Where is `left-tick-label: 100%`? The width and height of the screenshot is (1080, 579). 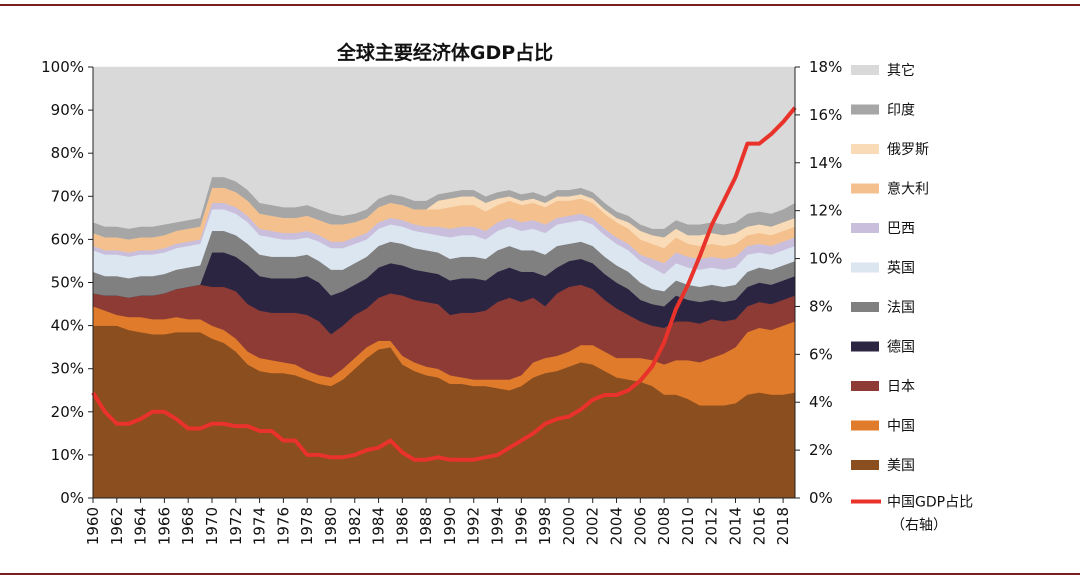
left-tick-label: 100% is located at coordinates (62, 67).